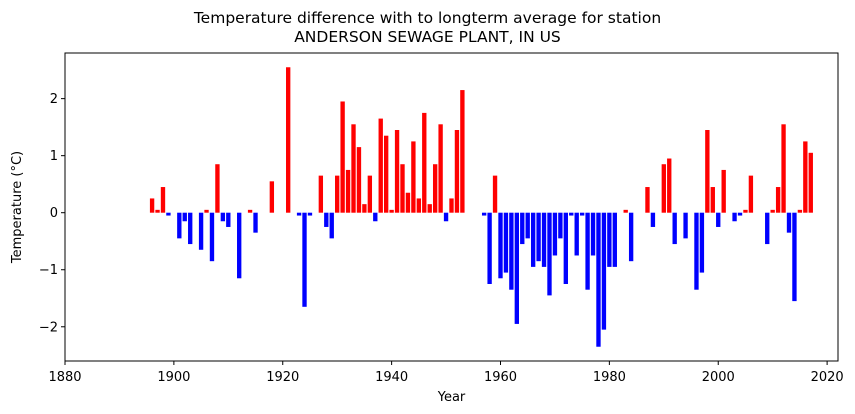 Image resolution: width=855 pixels, height=414 pixels. Describe the element at coordinates (506, 242) in the screenshot. I see `bar-1961` at that location.